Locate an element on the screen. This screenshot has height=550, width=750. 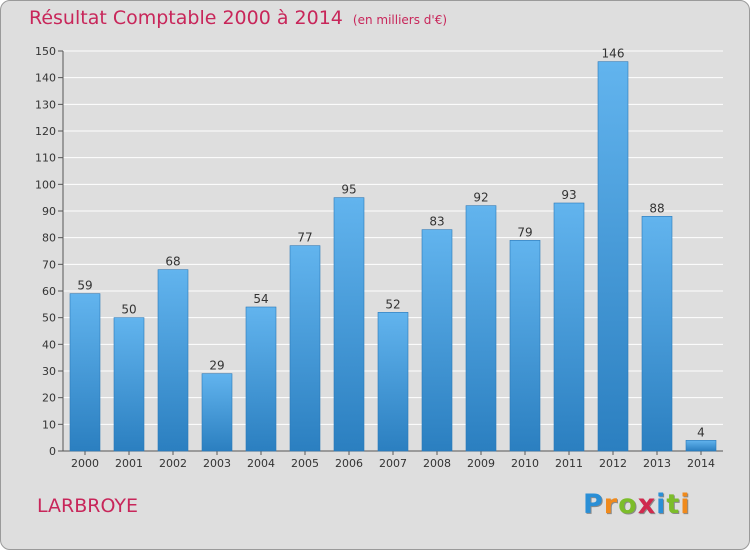
x-tick-label: 2008 is located at coordinates (437, 463).